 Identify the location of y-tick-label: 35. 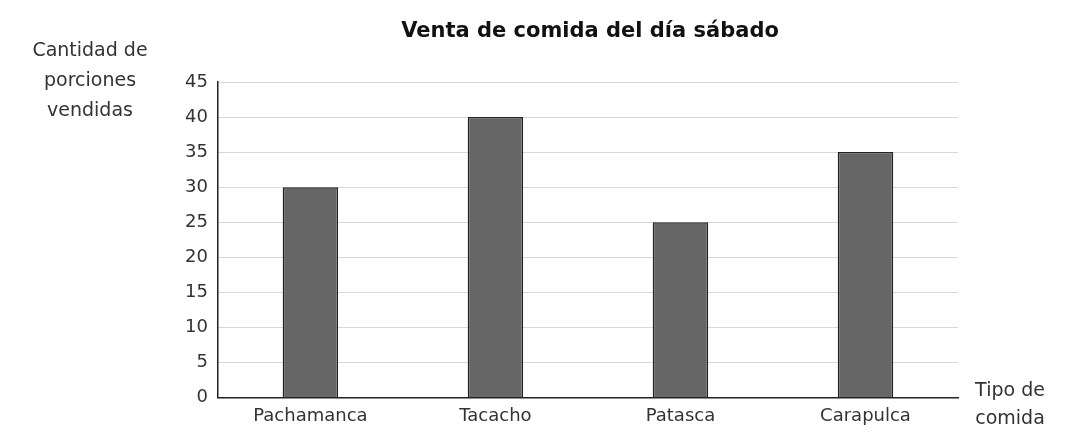
(196, 150).